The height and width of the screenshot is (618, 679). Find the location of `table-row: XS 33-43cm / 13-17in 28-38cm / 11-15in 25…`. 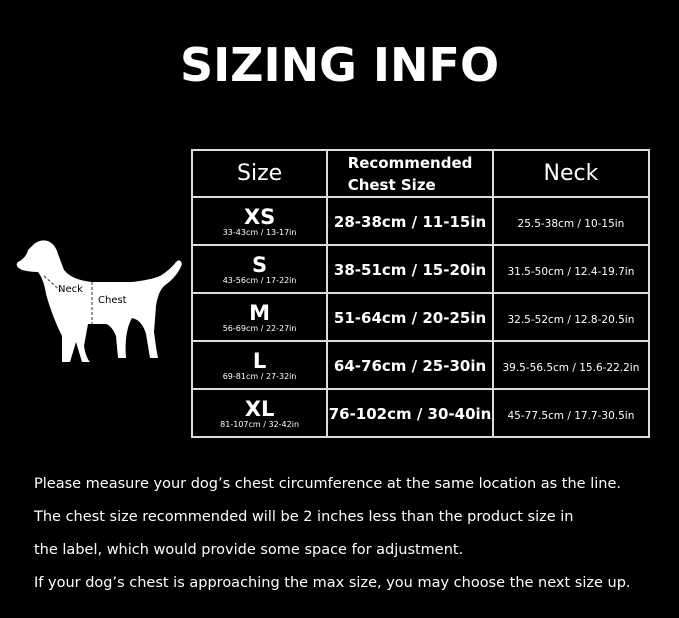

table-row: XS 33-43cm / 13-17in 28-38cm / 11-15in 25… is located at coordinates (420, 221).